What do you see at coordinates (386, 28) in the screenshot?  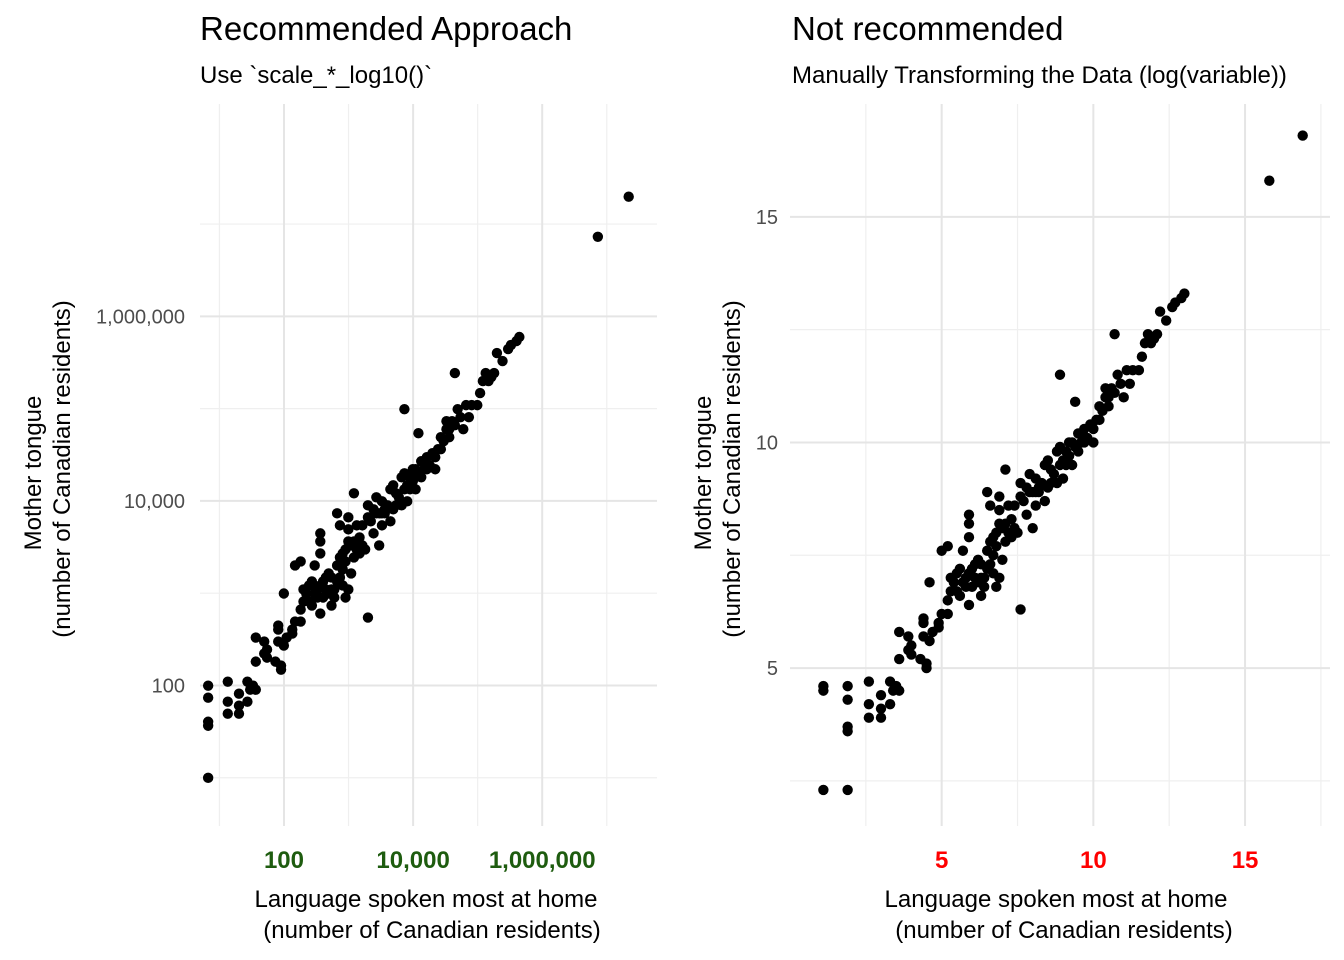 I see `left-chart-title: Recommended Approach` at bounding box center [386, 28].